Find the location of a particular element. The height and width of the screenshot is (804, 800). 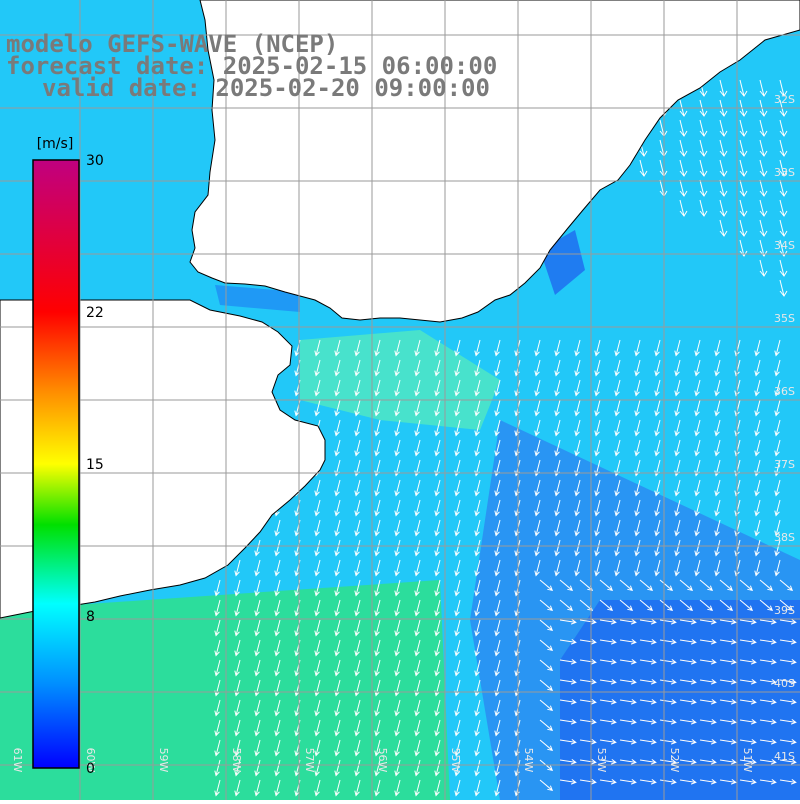

lon-label: 51W is located at coordinates (747, 760).